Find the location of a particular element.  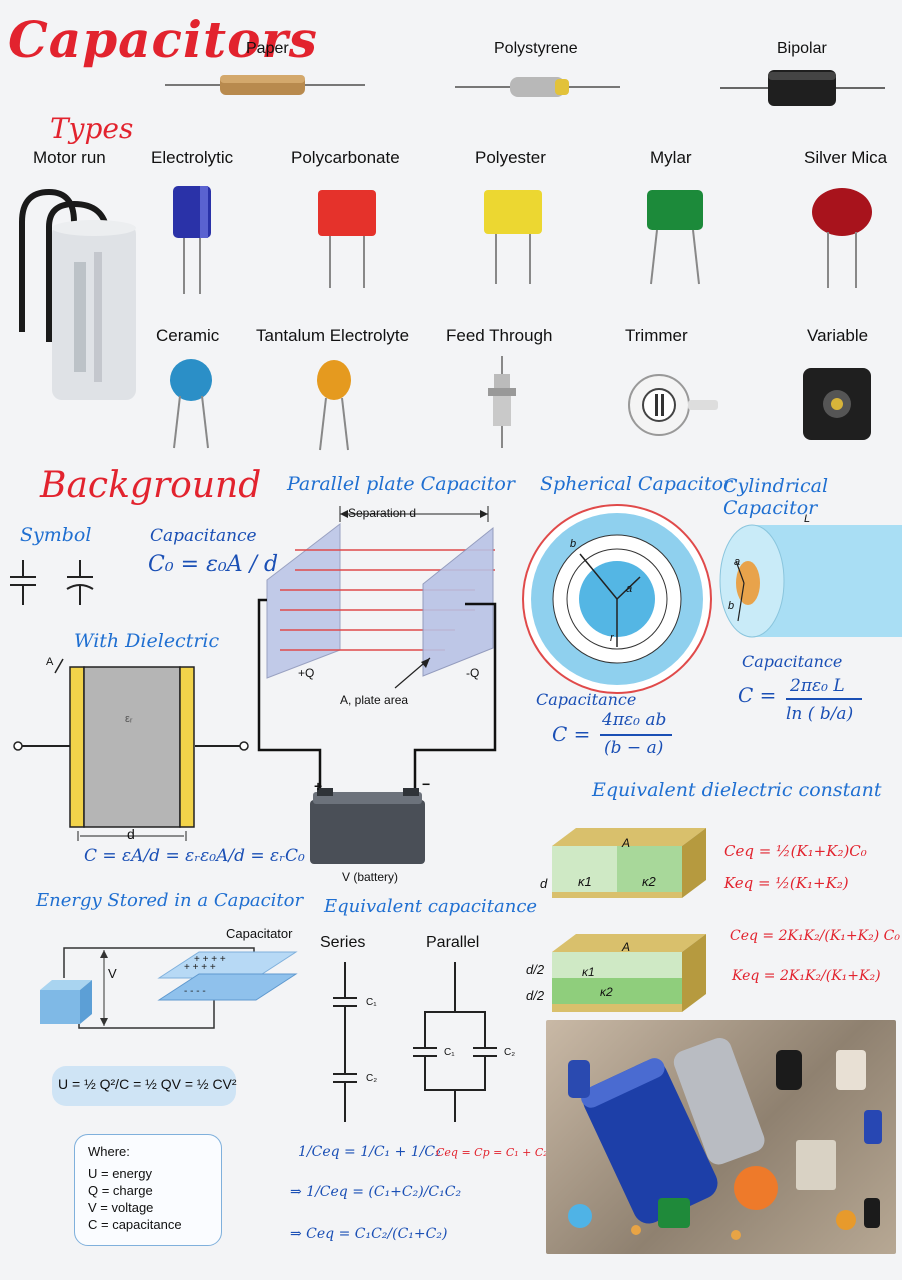

polyester-capacitor-image is located at coordinates (513, 237).